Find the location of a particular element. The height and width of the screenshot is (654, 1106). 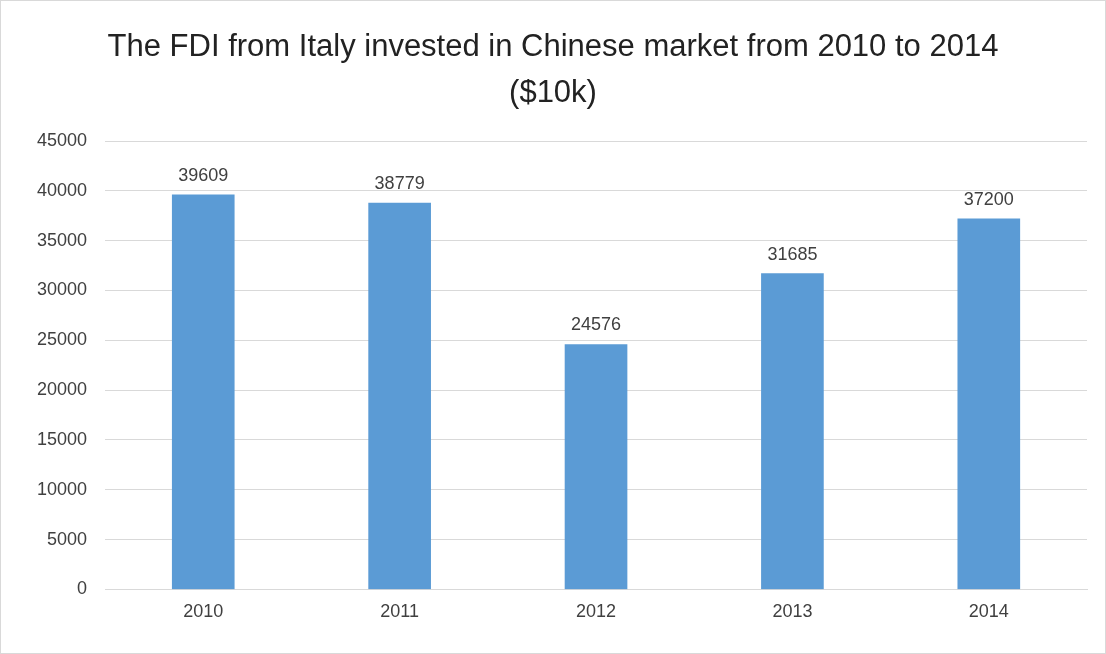

data-label: 24576 is located at coordinates (596, 324).